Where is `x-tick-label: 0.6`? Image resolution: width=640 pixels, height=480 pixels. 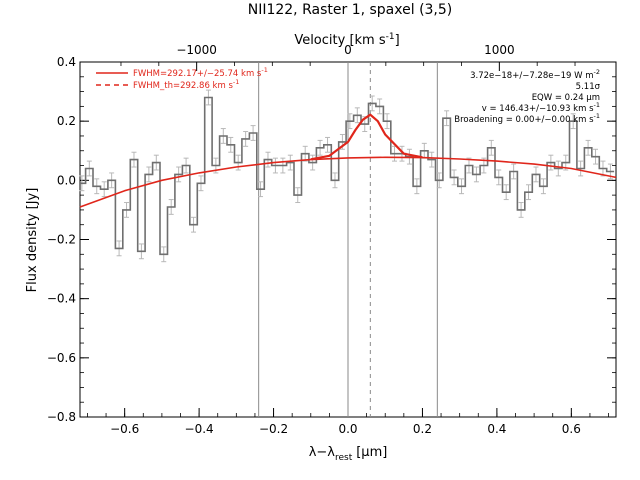
x-tick-label: 0.6 is located at coordinates (571, 429).